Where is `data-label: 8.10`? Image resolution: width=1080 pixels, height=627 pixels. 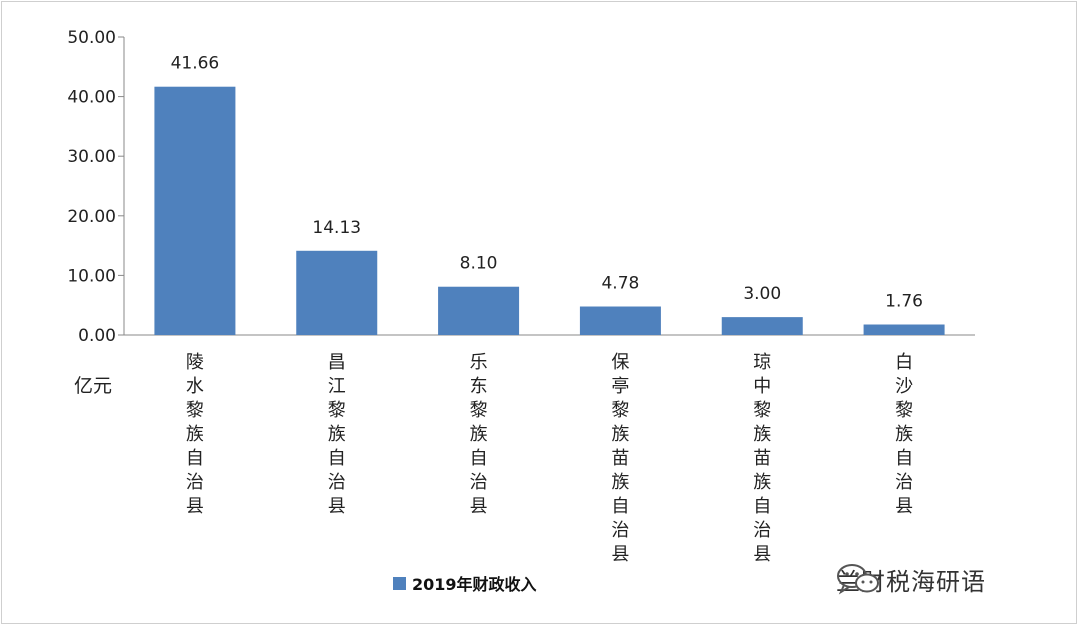 data-label: 8.10 is located at coordinates (479, 264).